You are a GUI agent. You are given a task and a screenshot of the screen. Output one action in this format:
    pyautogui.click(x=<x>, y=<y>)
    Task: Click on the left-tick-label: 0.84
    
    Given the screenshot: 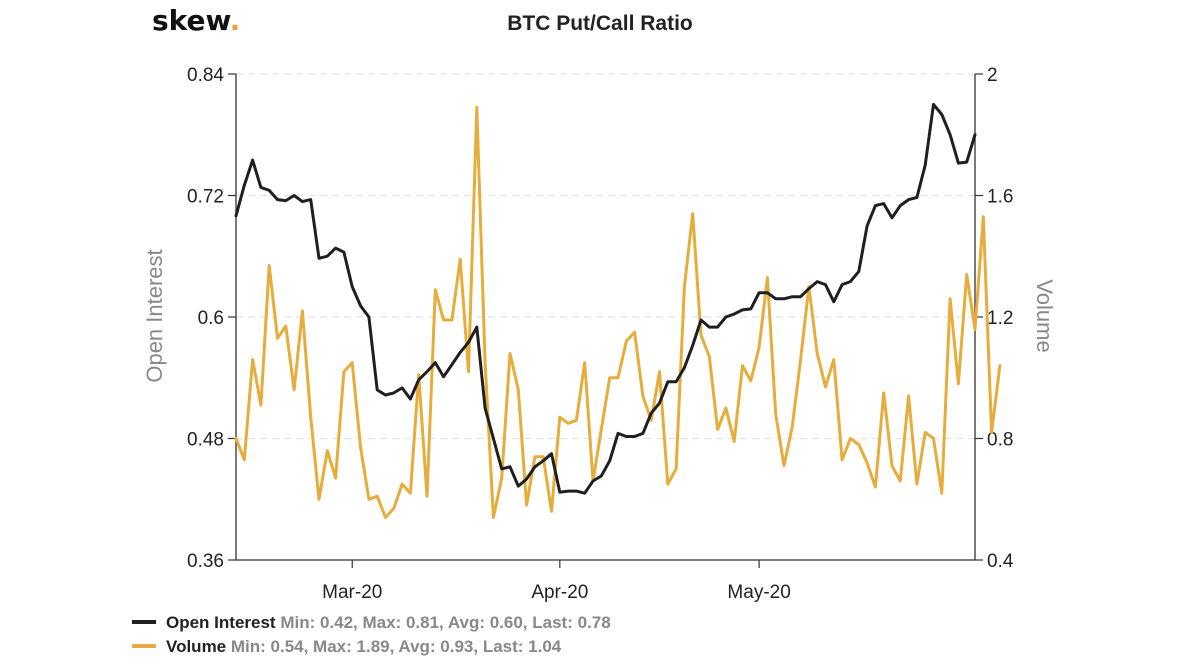 What is the action you would take?
    pyautogui.click(x=205, y=75)
    